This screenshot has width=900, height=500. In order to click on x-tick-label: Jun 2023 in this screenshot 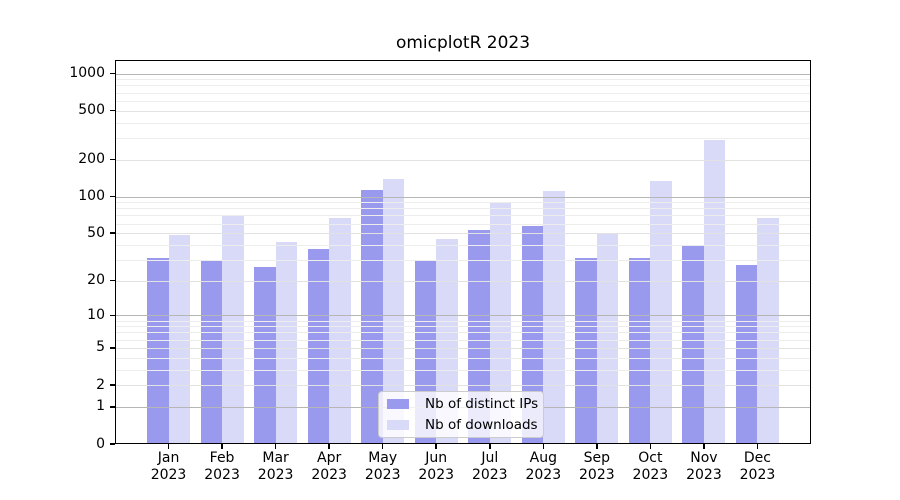, I will do `click(436, 466)`.